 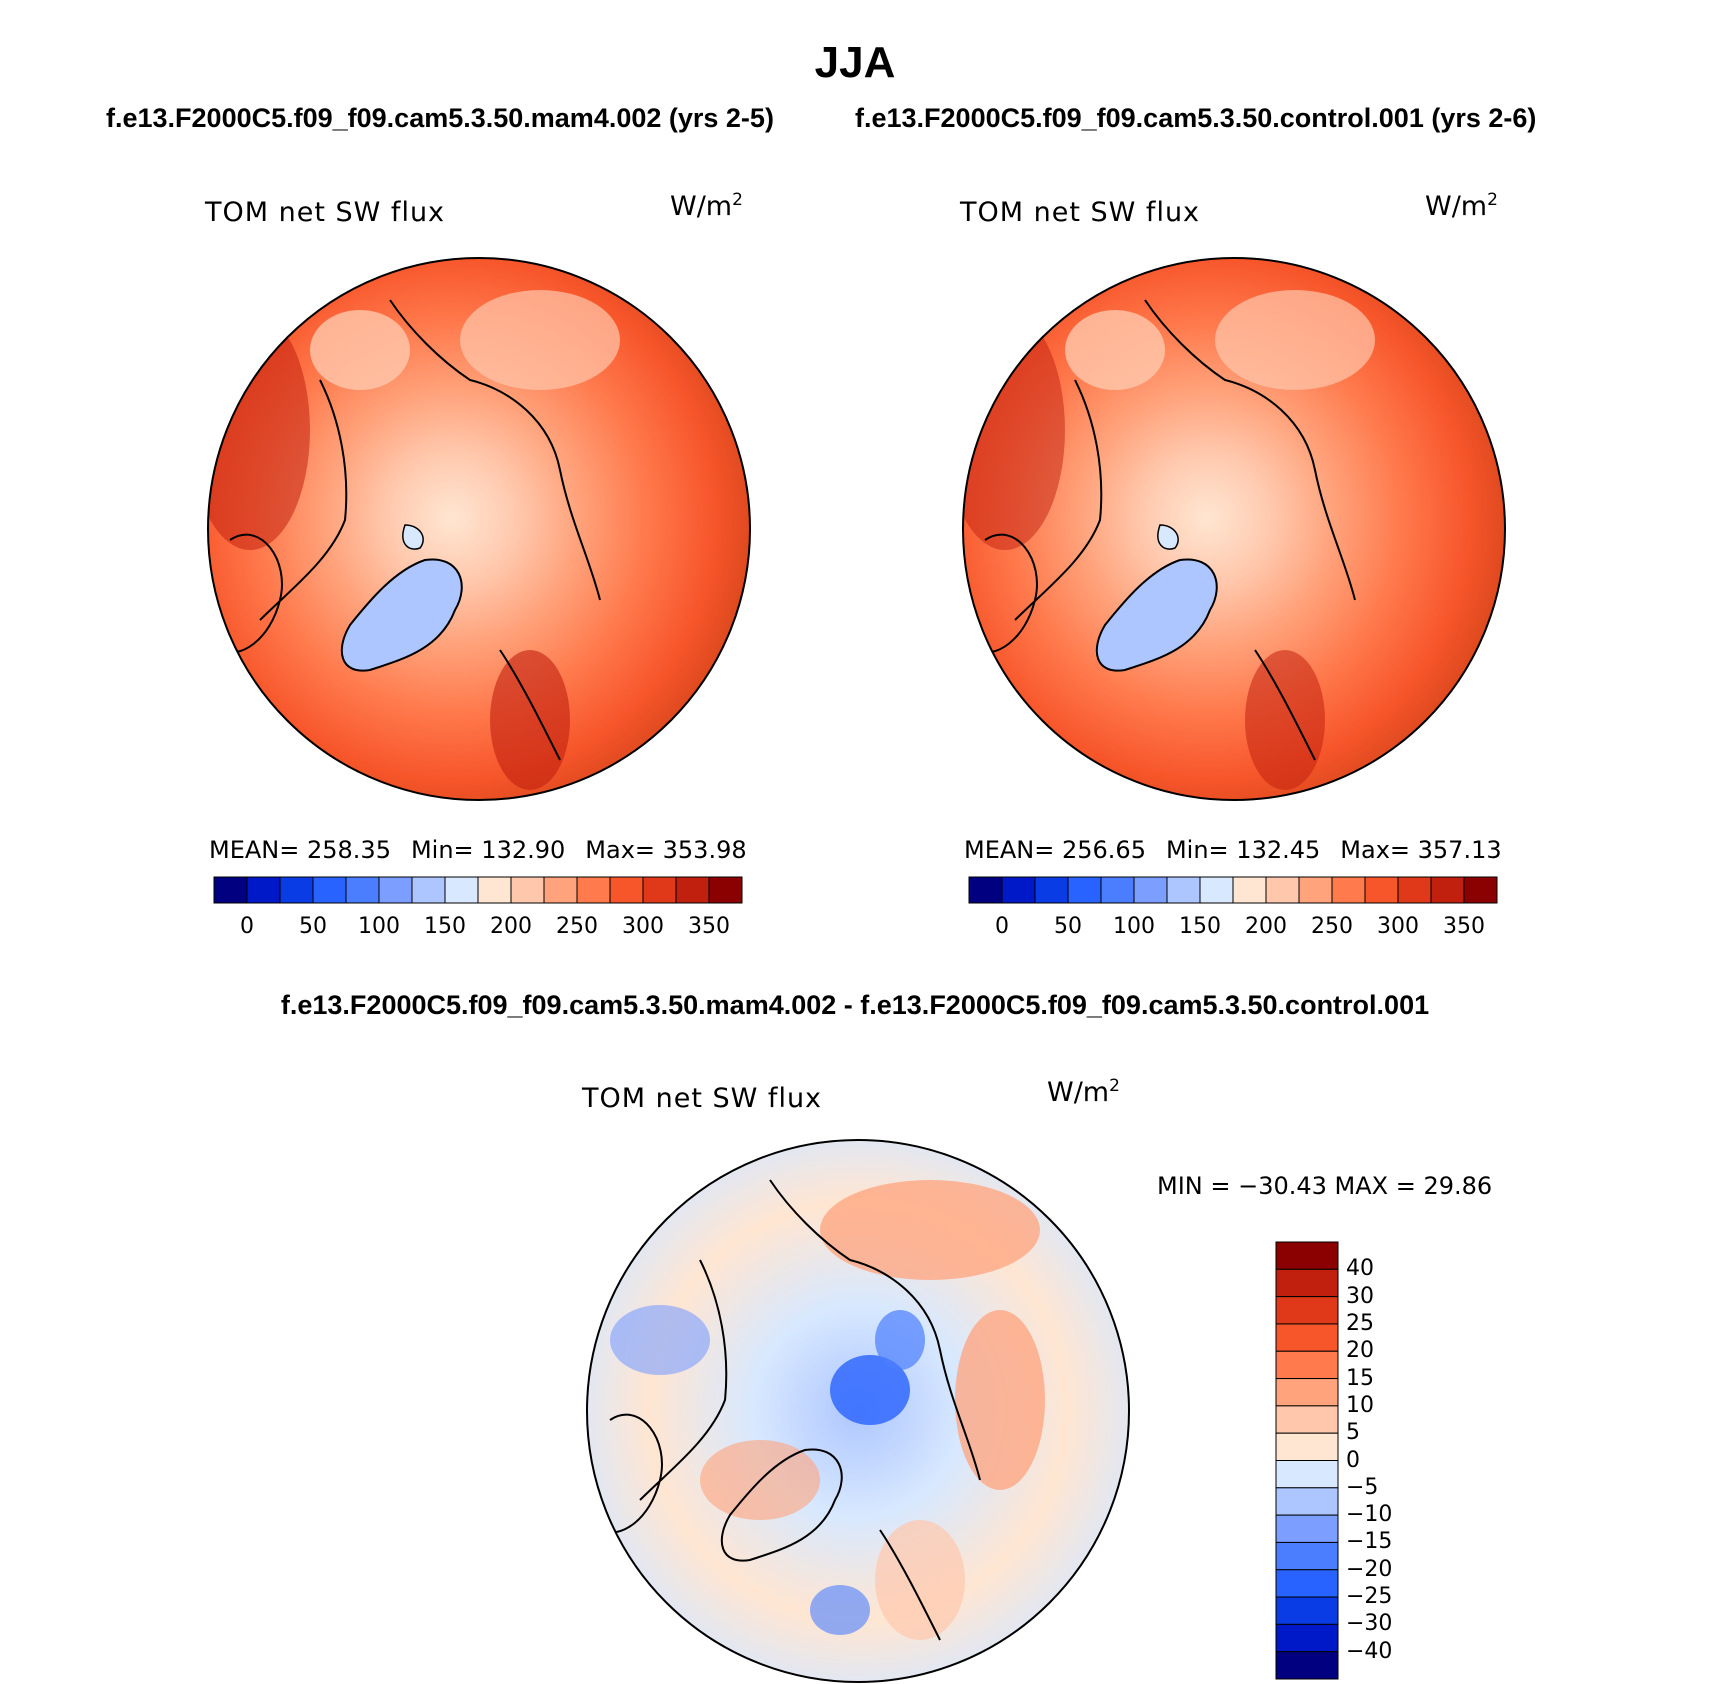 I want to click on colorbar-difference, so click(x=1307, y=1460).